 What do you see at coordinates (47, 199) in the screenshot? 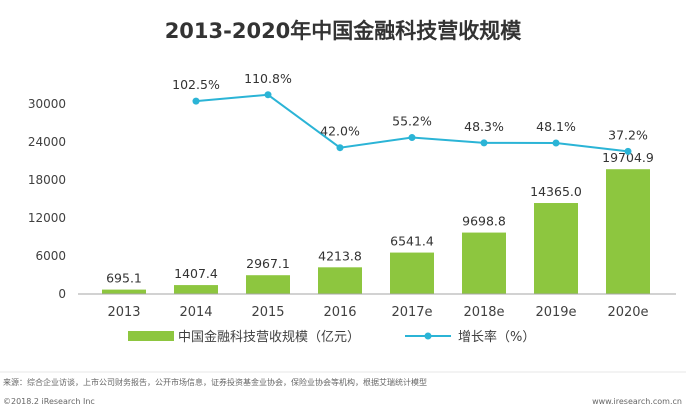
I see `y-axis: 0 6000 12000 18000 24000 30000` at bounding box center [47, 199].